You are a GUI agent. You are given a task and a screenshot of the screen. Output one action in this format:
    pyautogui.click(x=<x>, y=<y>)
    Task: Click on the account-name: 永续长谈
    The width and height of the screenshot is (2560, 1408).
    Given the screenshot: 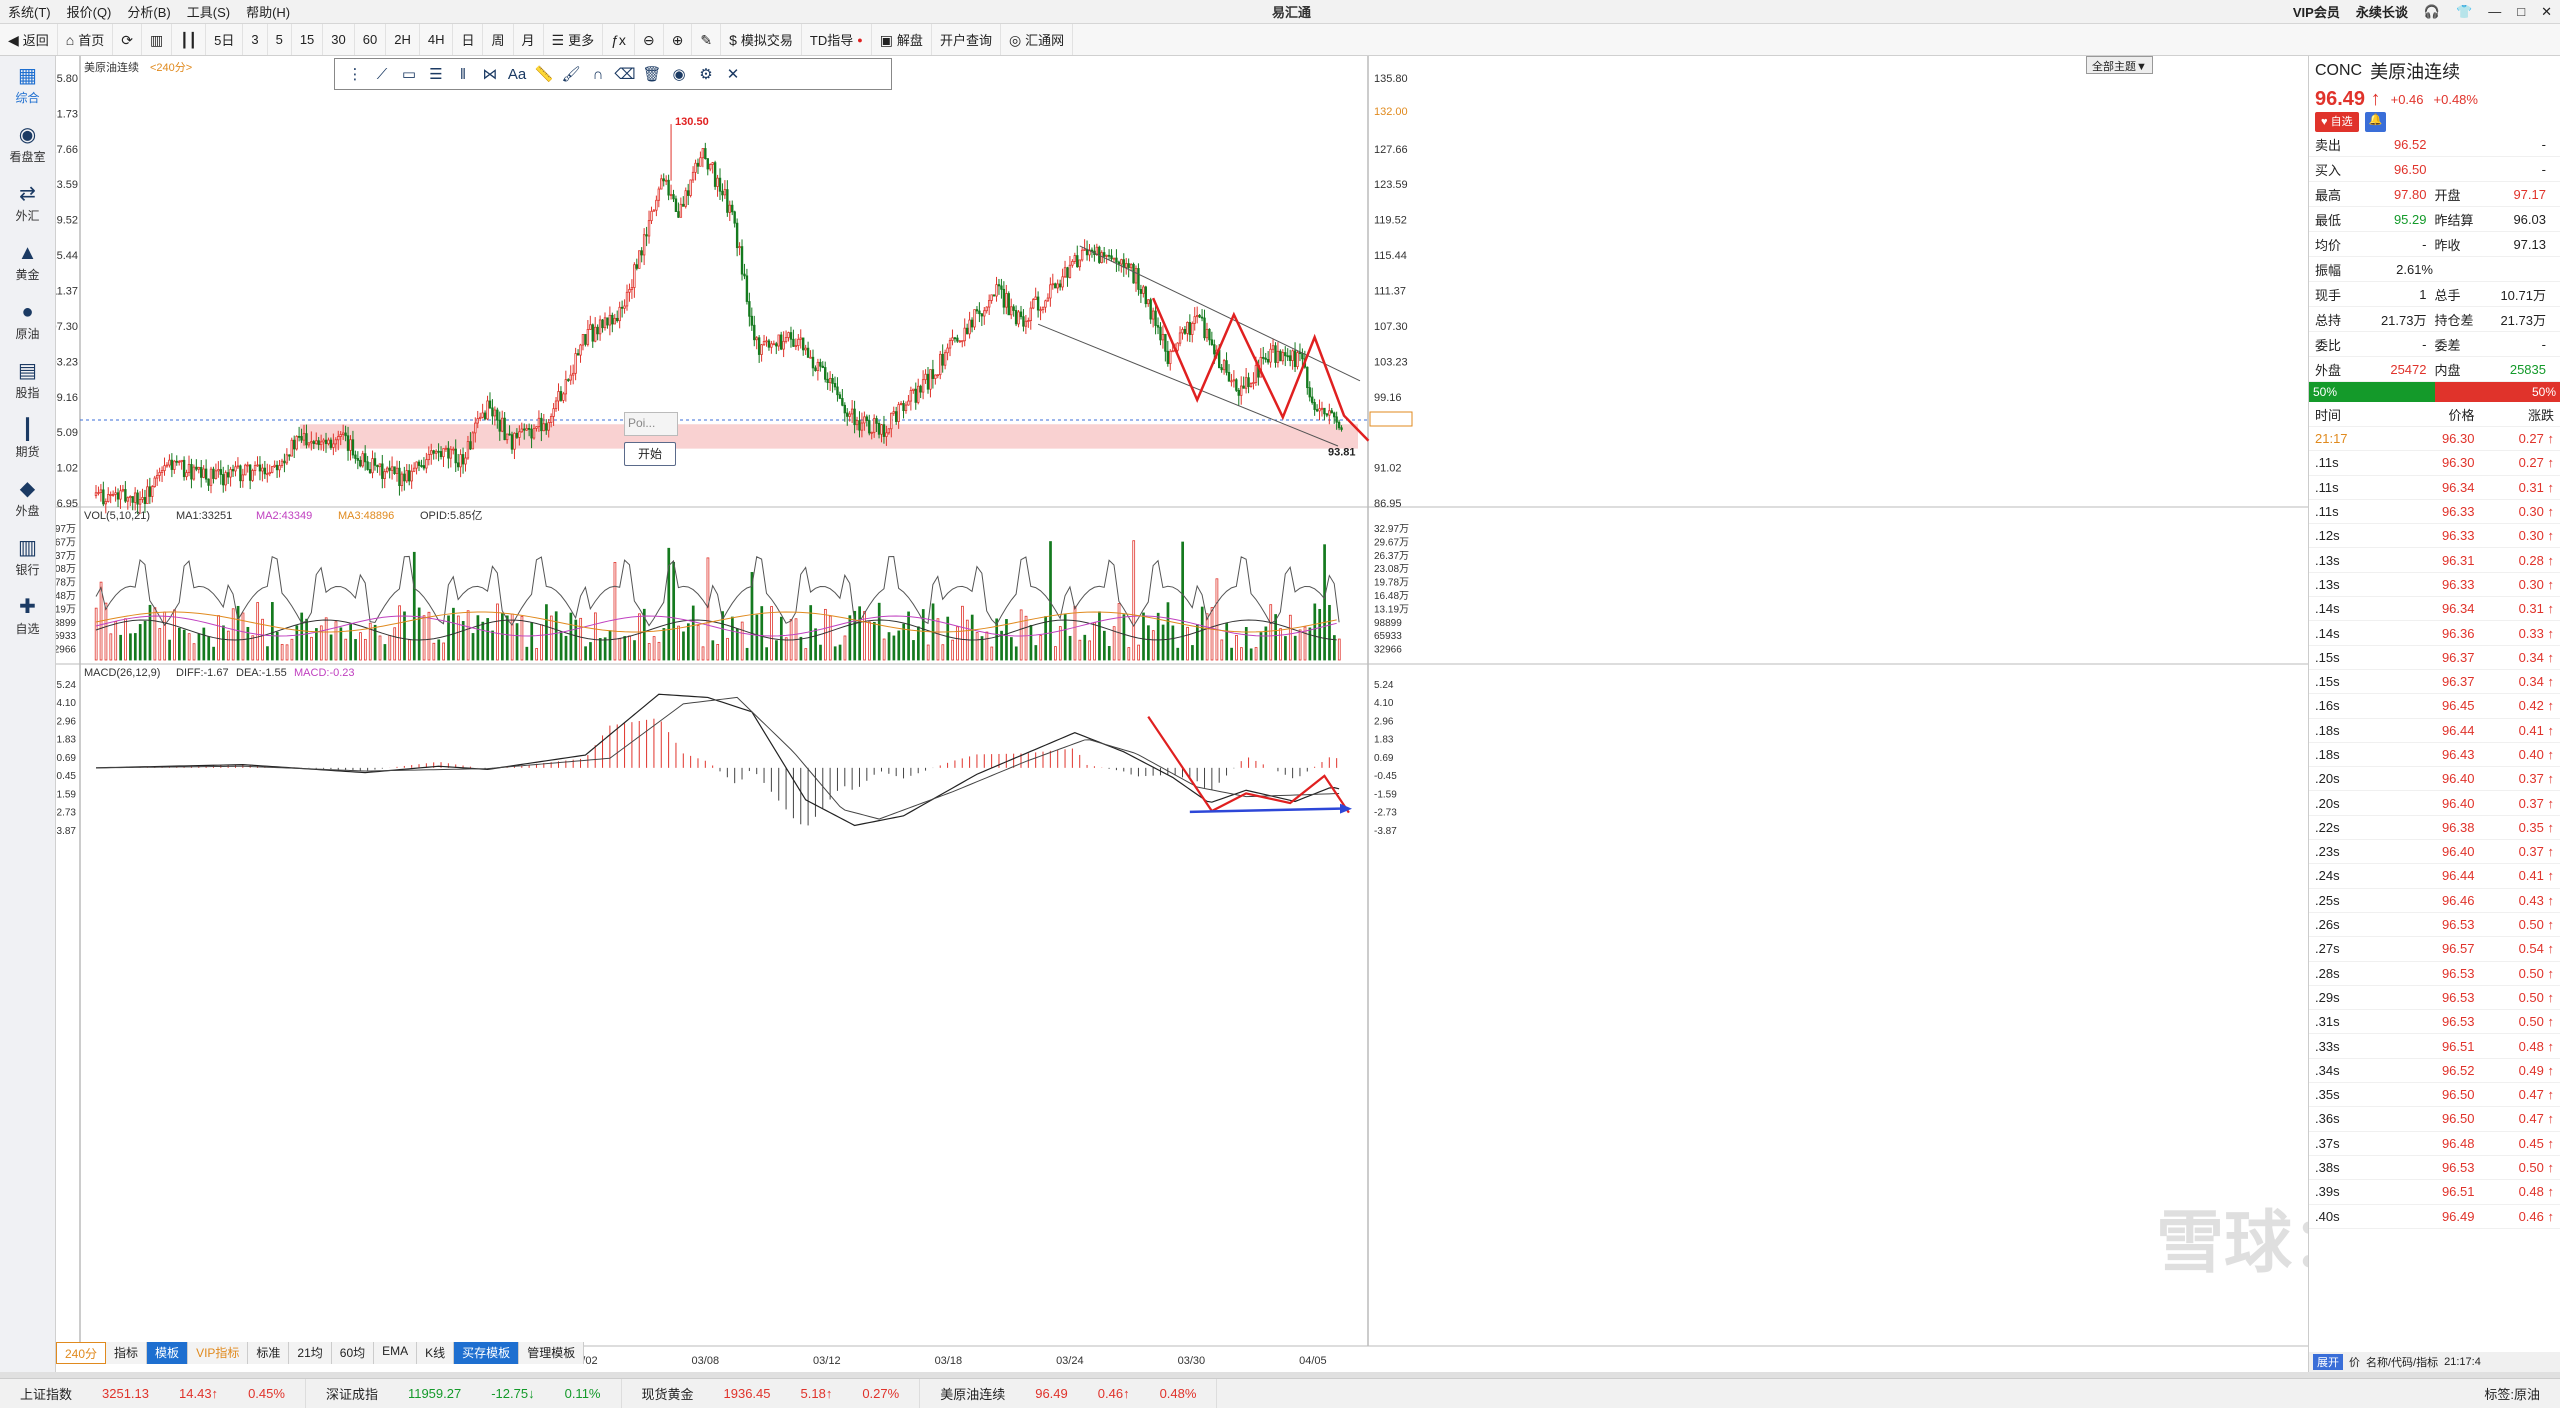 What is the action you would take?
    pyautogui.click(x=2381, y=12)
    